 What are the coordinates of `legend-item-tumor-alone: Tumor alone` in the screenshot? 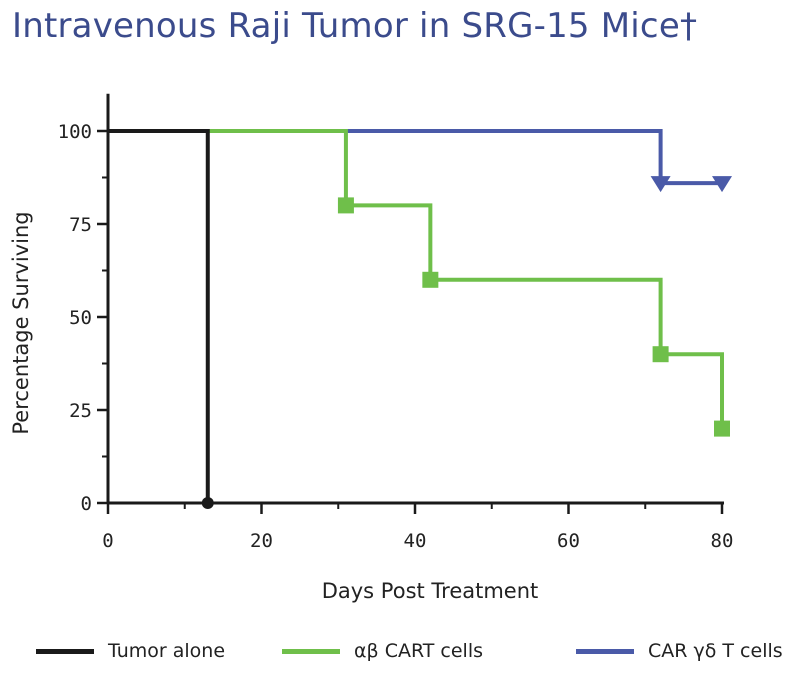 It's located at (130, 651).